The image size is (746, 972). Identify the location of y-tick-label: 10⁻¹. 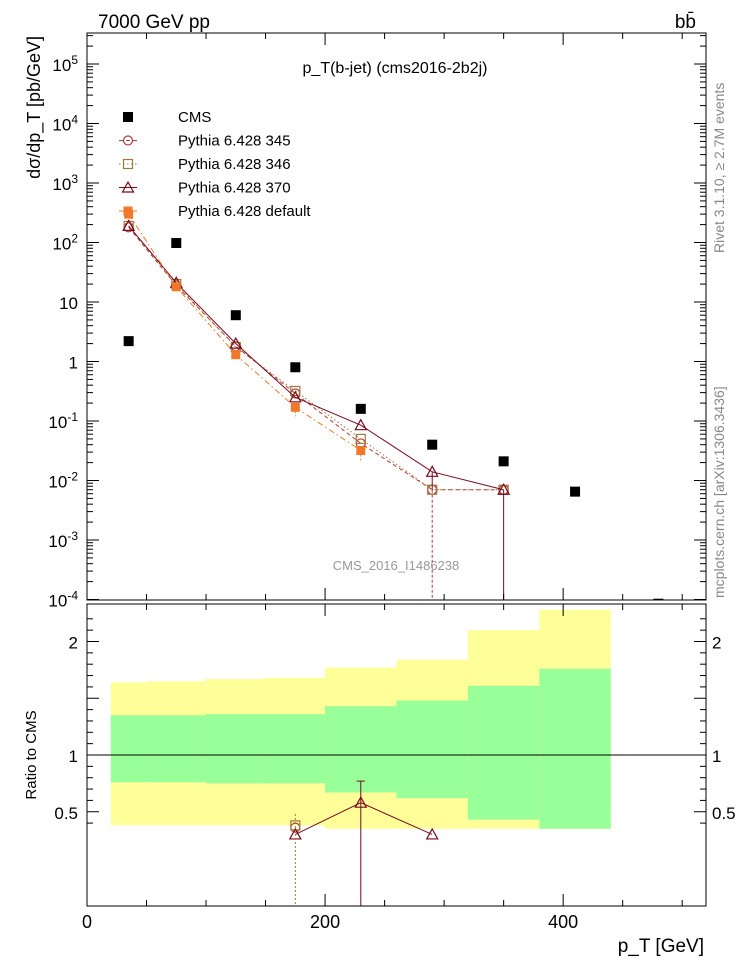
(63, 421).